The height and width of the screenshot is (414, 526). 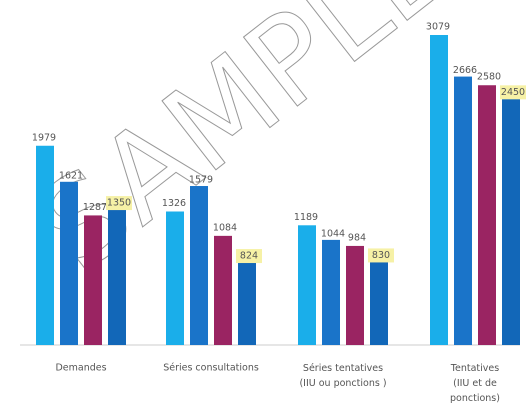 What do you see at coordinates (225, 227) in the screenshot?
I see `value-label: 1084` at bounding box center [225, 227].